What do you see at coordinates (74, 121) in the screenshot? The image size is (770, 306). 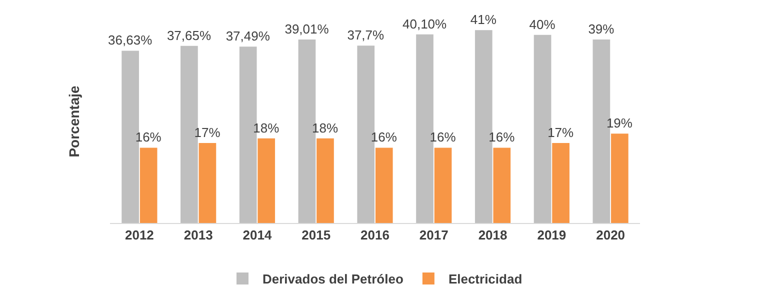 I see `y-axis-title: Porcentaje` at bounding box center [74, 121].